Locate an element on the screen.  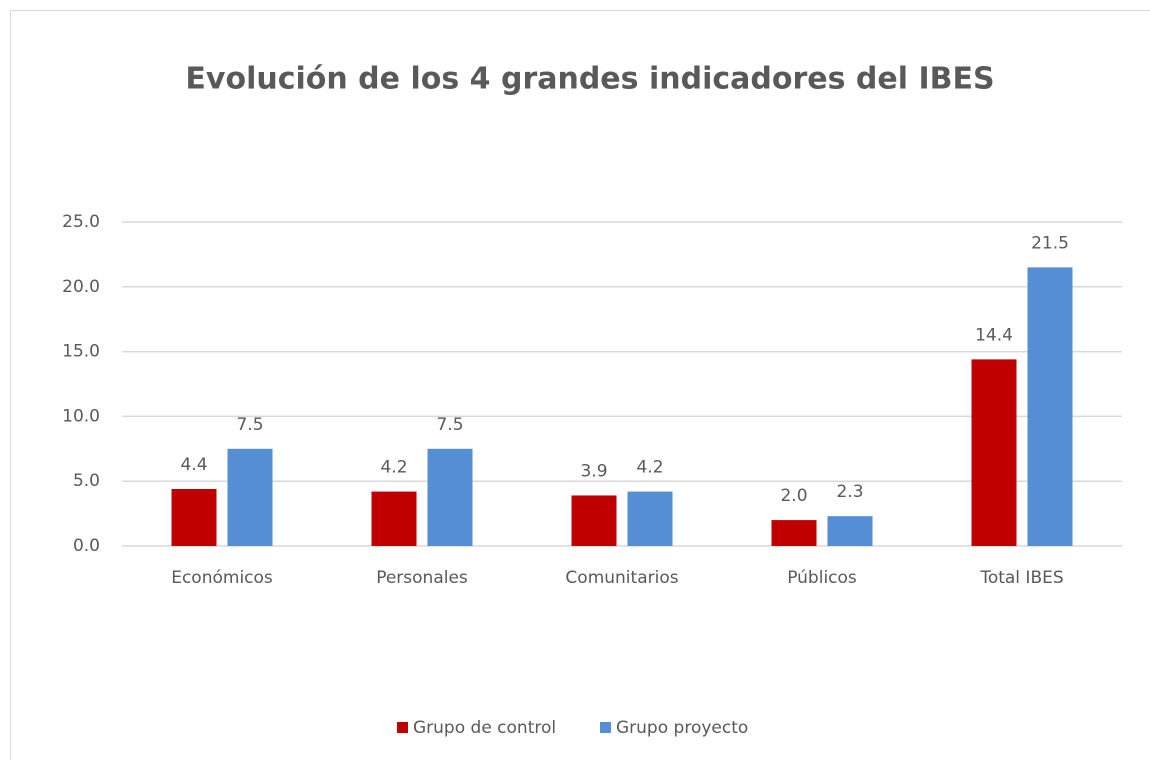
x-tick-label: Económicos is located at coordinates (222, 578).